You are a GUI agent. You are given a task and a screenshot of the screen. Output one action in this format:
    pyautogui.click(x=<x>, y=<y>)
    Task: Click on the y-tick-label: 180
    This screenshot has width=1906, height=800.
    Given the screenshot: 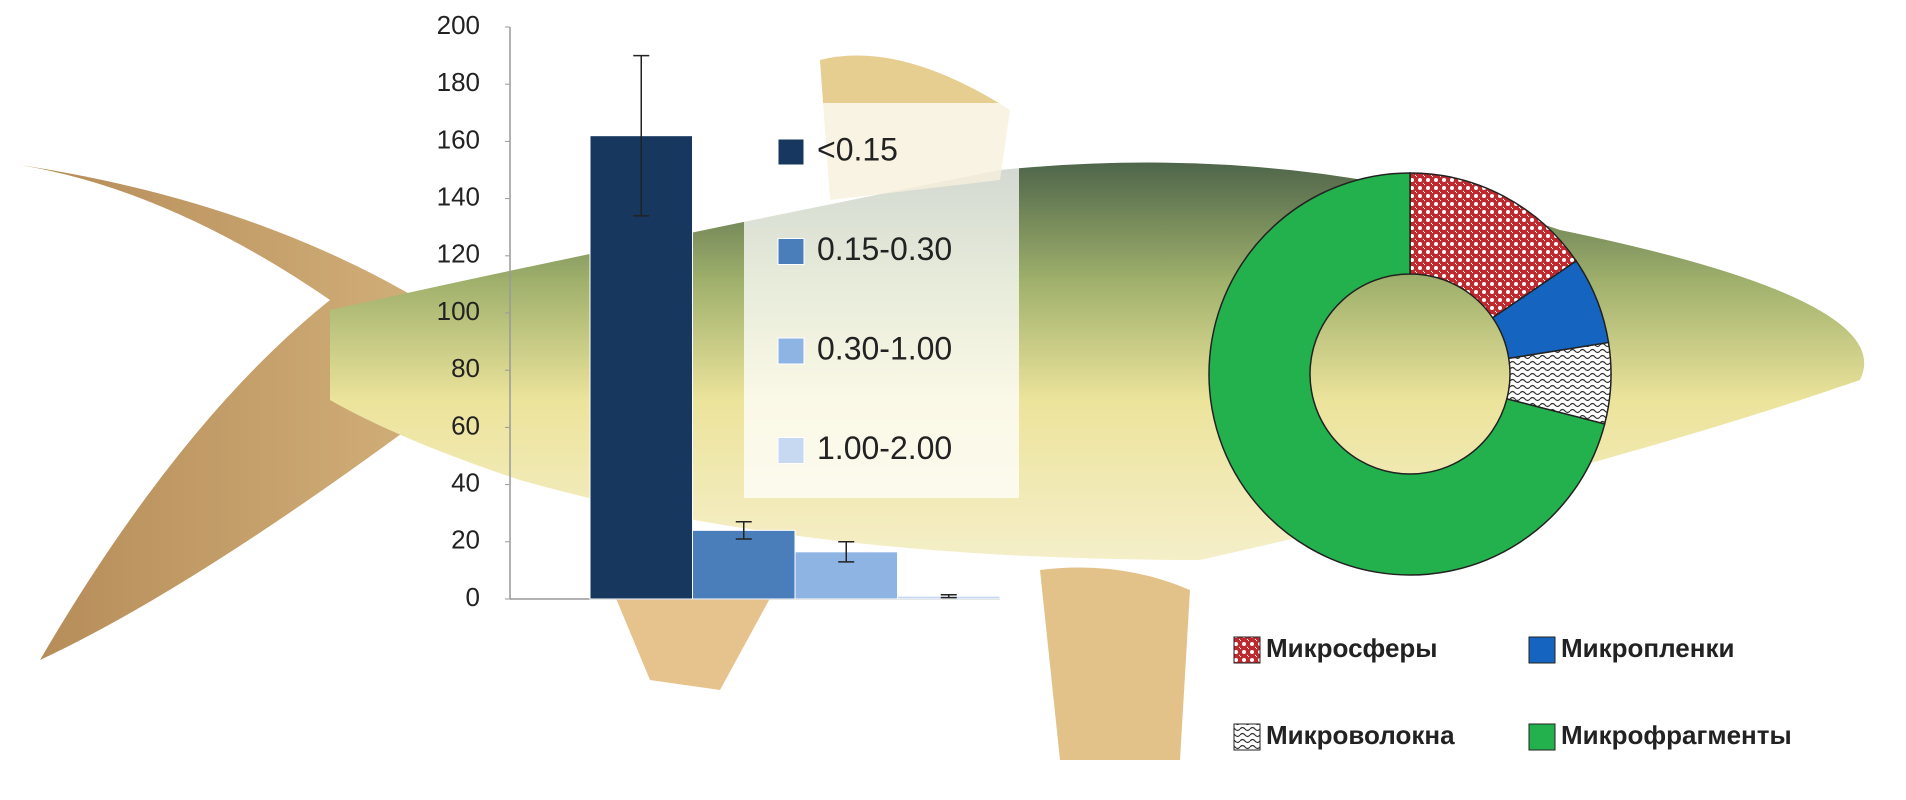 What is the action you would take?
    pyautogui.click(x=458, y=82)
    